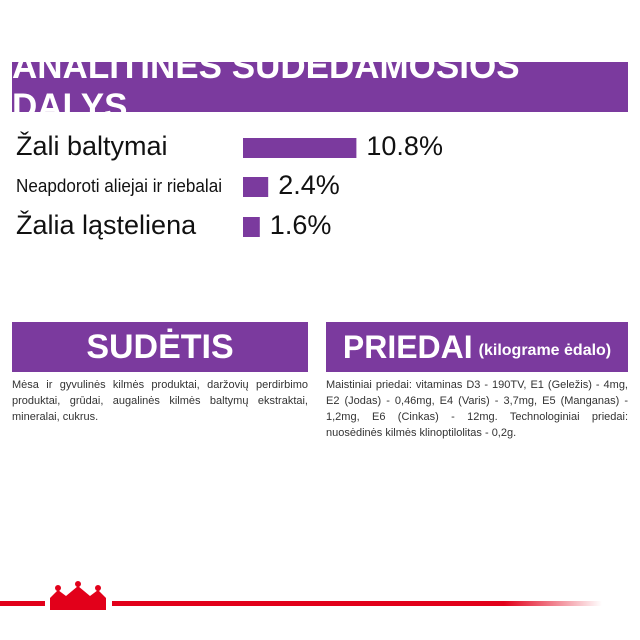  What do you see at coordinates (477, 347) in the screenshot?
I see `section-title: PRIEDAI (kilograme ėdalo)` at bounding box center [477, 347].